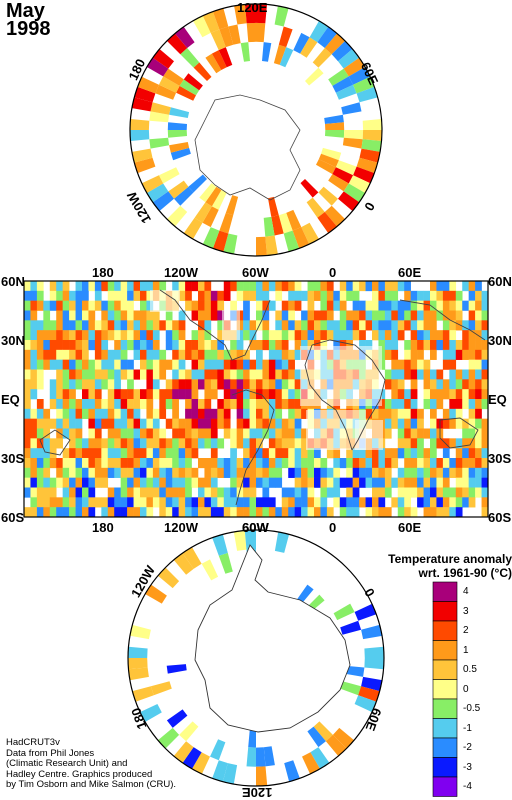 The image size is (512, 800). I want to click on coastline, so click(215, 325).